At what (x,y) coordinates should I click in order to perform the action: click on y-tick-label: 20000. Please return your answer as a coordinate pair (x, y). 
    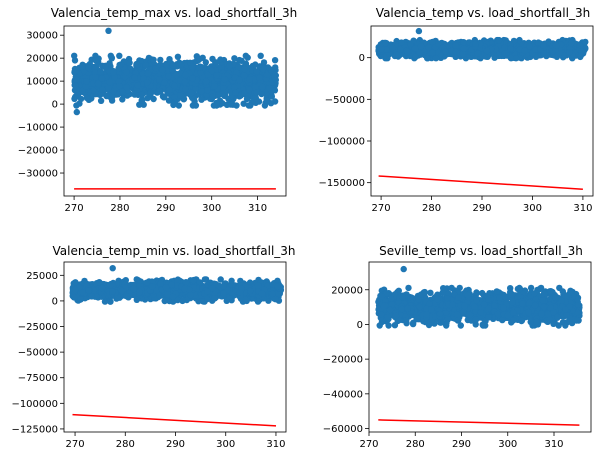
    Looking at the image, I should click on (42, 59).